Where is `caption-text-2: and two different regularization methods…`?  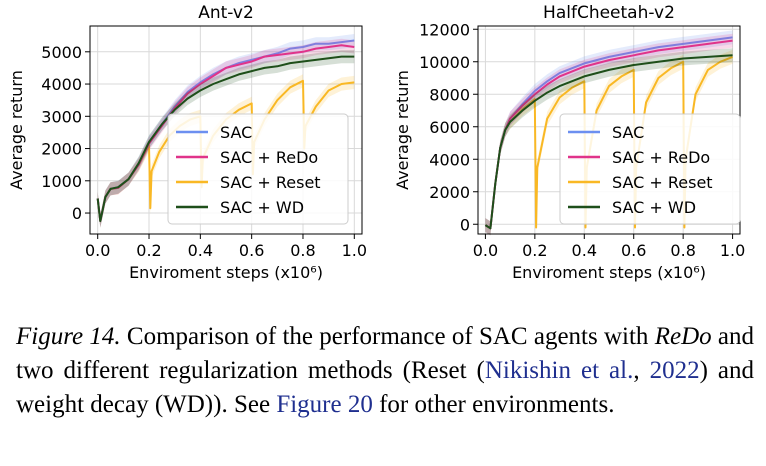 caption-text-2: and two different regularization methods… is located at coordinates (385, 353).